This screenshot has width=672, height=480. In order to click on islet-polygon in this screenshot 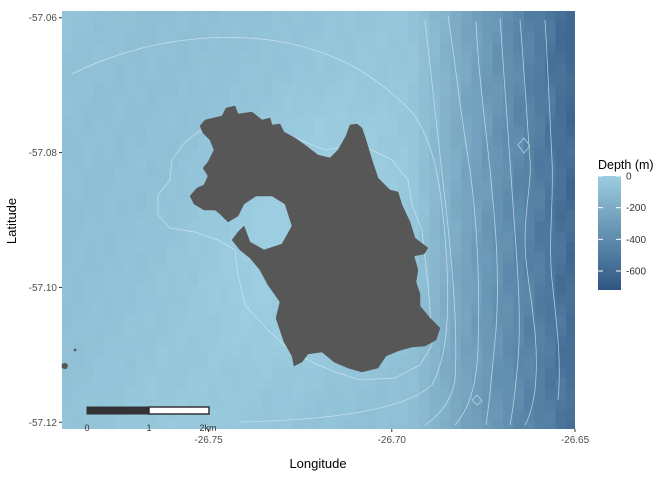, I will do `click(75, 350)`.